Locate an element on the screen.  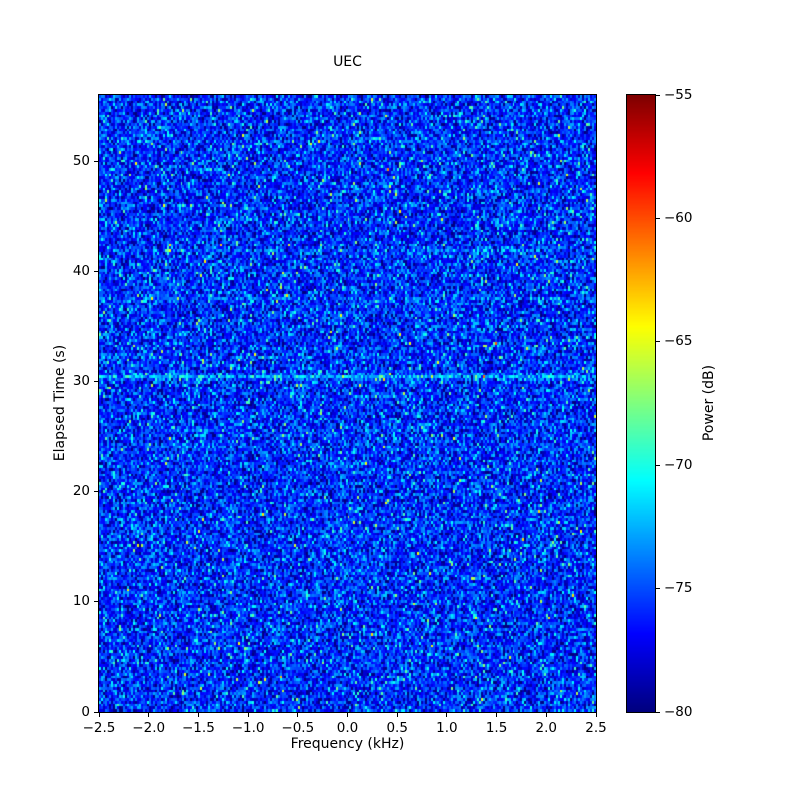
x-tick-label: −0.5 is located at coordinates (298, 728).